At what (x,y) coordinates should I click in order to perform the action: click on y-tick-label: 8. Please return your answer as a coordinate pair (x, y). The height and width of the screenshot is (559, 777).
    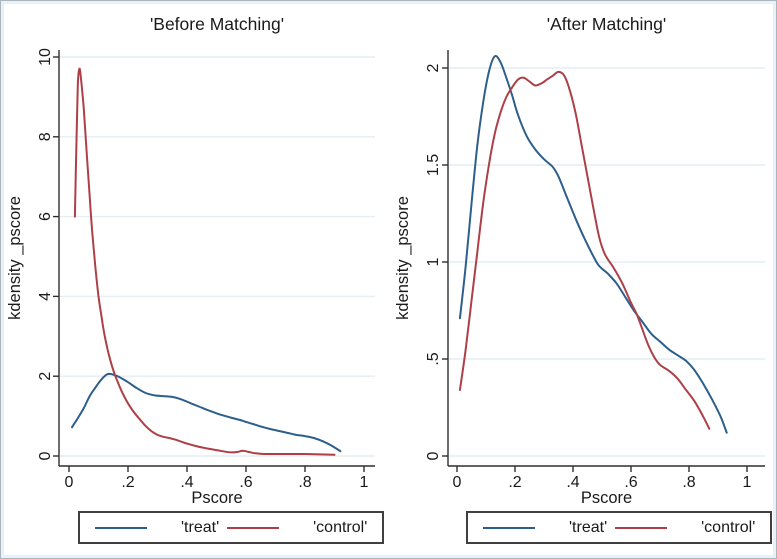
    Looking at the image, I should click on (45, 136).